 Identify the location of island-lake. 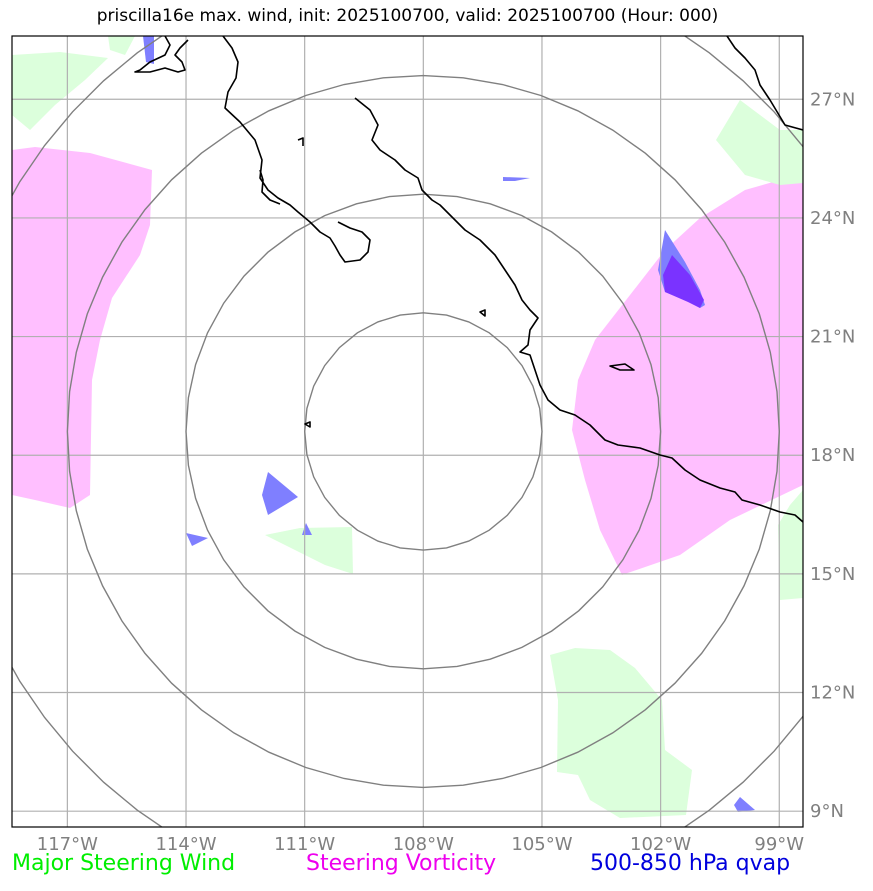
(622, 367).